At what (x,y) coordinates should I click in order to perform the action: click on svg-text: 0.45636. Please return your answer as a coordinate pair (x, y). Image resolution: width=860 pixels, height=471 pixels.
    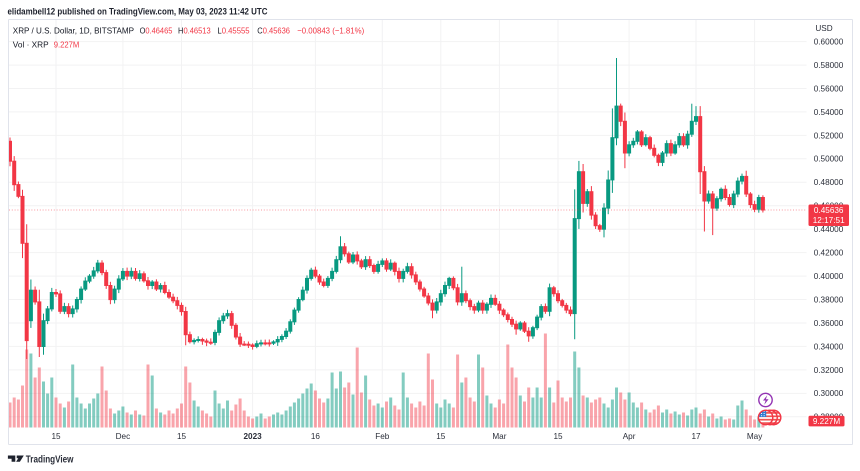
    Looking at the image, I should click on (829, 210).